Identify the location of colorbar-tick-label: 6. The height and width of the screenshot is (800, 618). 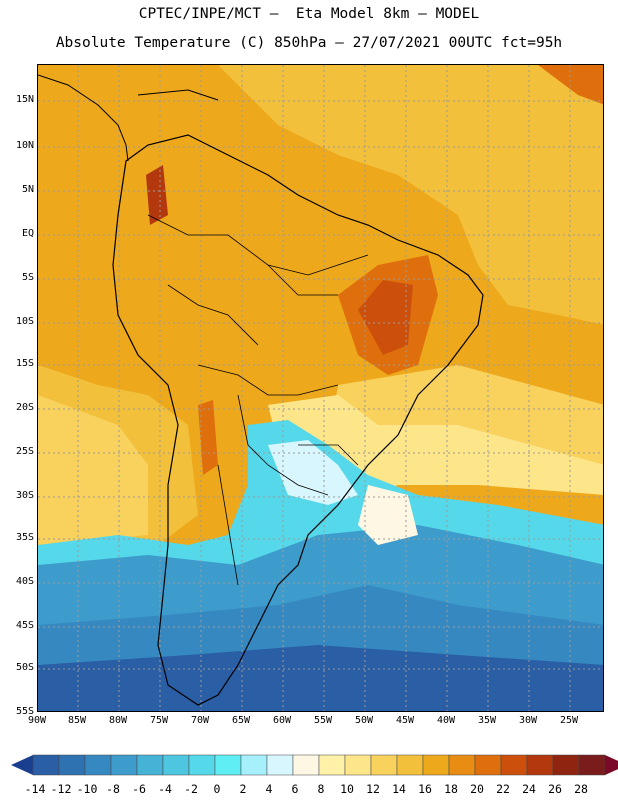
(295, 789).